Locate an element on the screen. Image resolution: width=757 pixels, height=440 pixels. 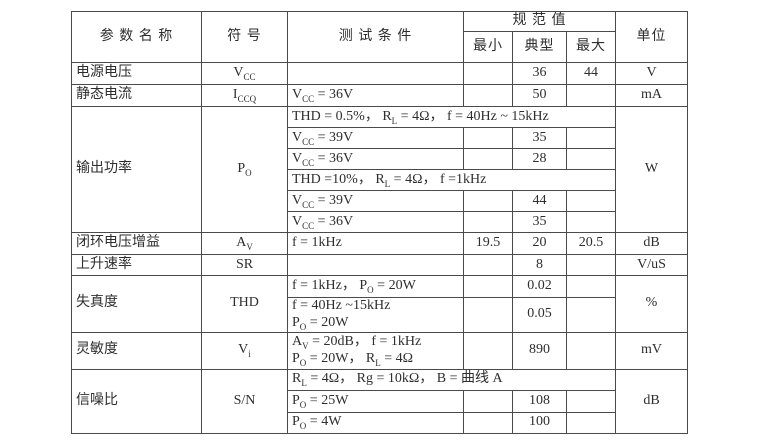
header-condition: 测 试 条 件 is located at coordinates (375, 37).